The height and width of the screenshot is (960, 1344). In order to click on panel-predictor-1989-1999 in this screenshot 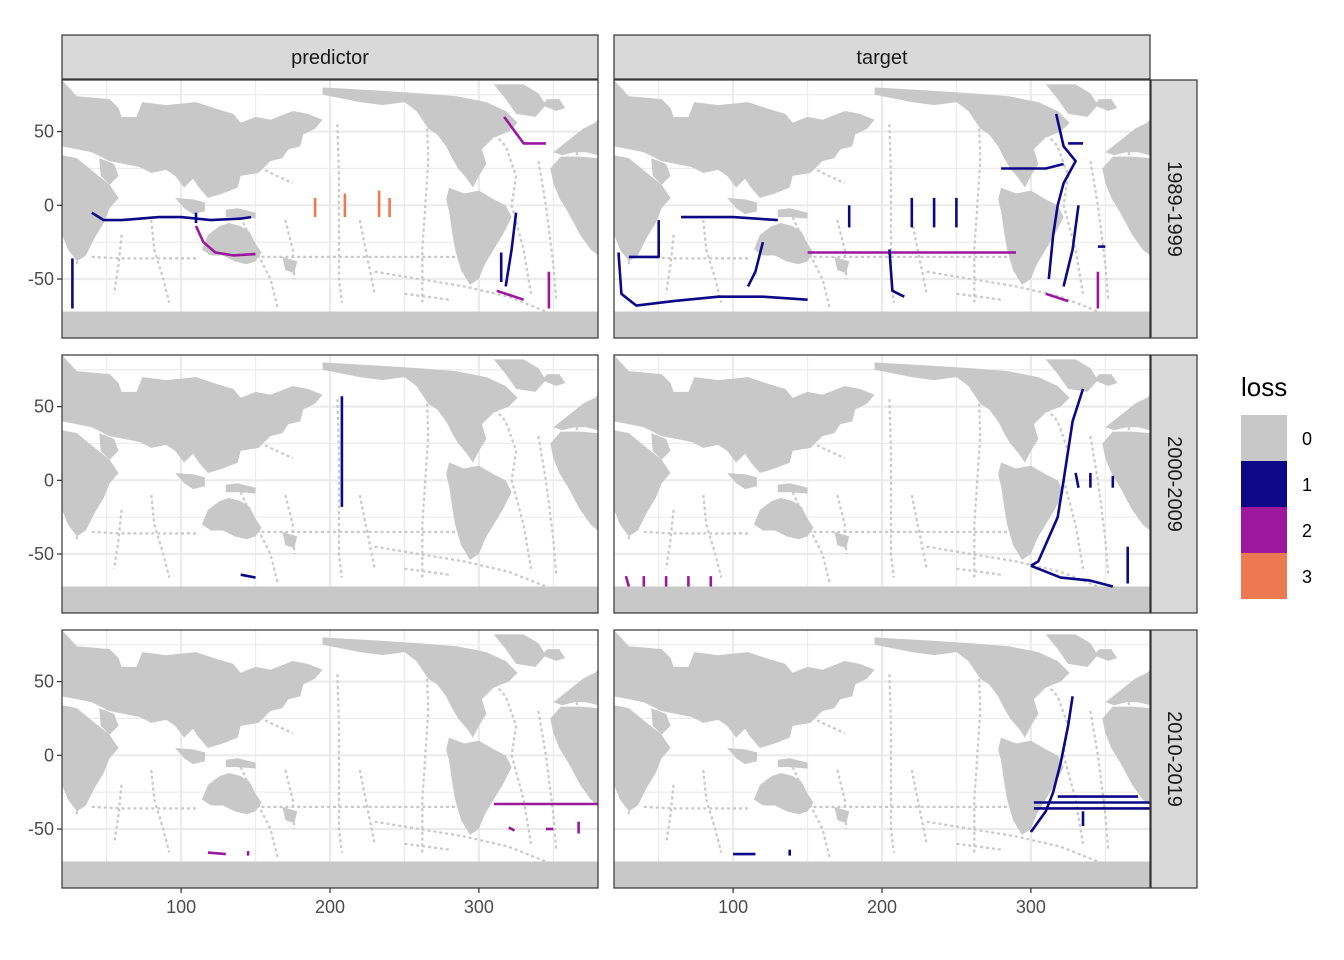, I will do `click(330, 209)`.